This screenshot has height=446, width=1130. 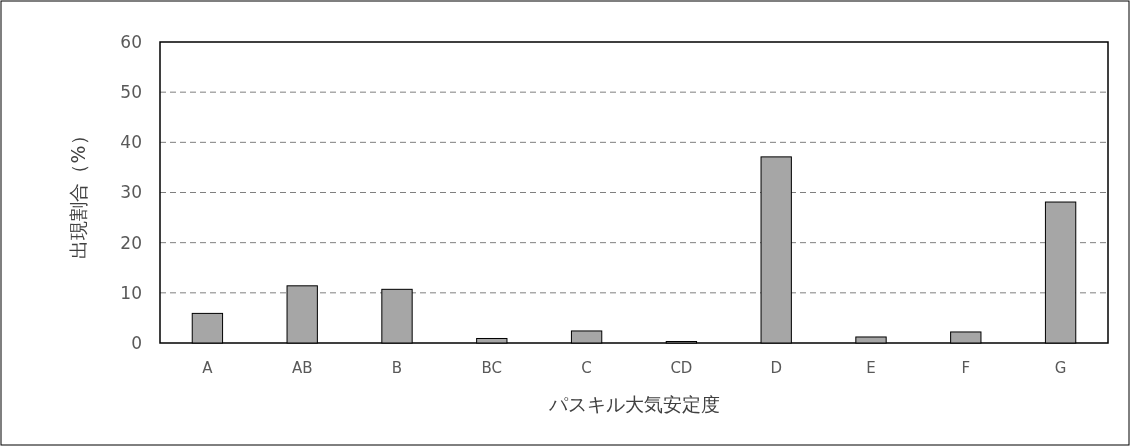 What do you see at coordinates (131, 292) in the screenshot?
I see `y-tick-label: 10` at bounding box center [131, 292].